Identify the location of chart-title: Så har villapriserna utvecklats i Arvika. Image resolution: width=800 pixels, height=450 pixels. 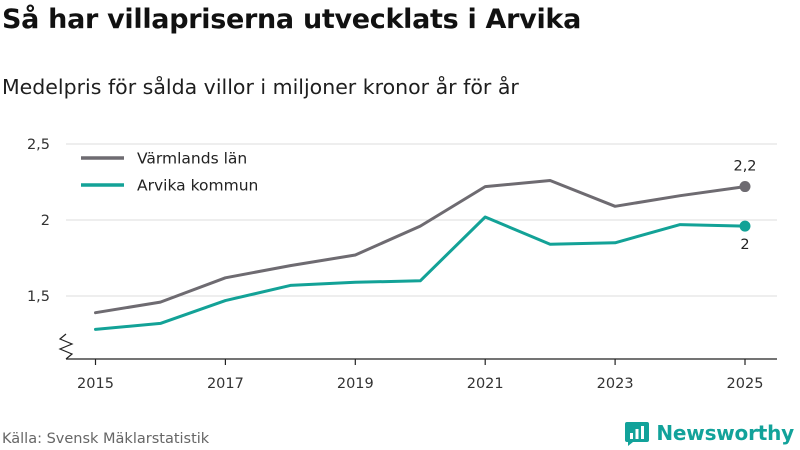
(291, 19).